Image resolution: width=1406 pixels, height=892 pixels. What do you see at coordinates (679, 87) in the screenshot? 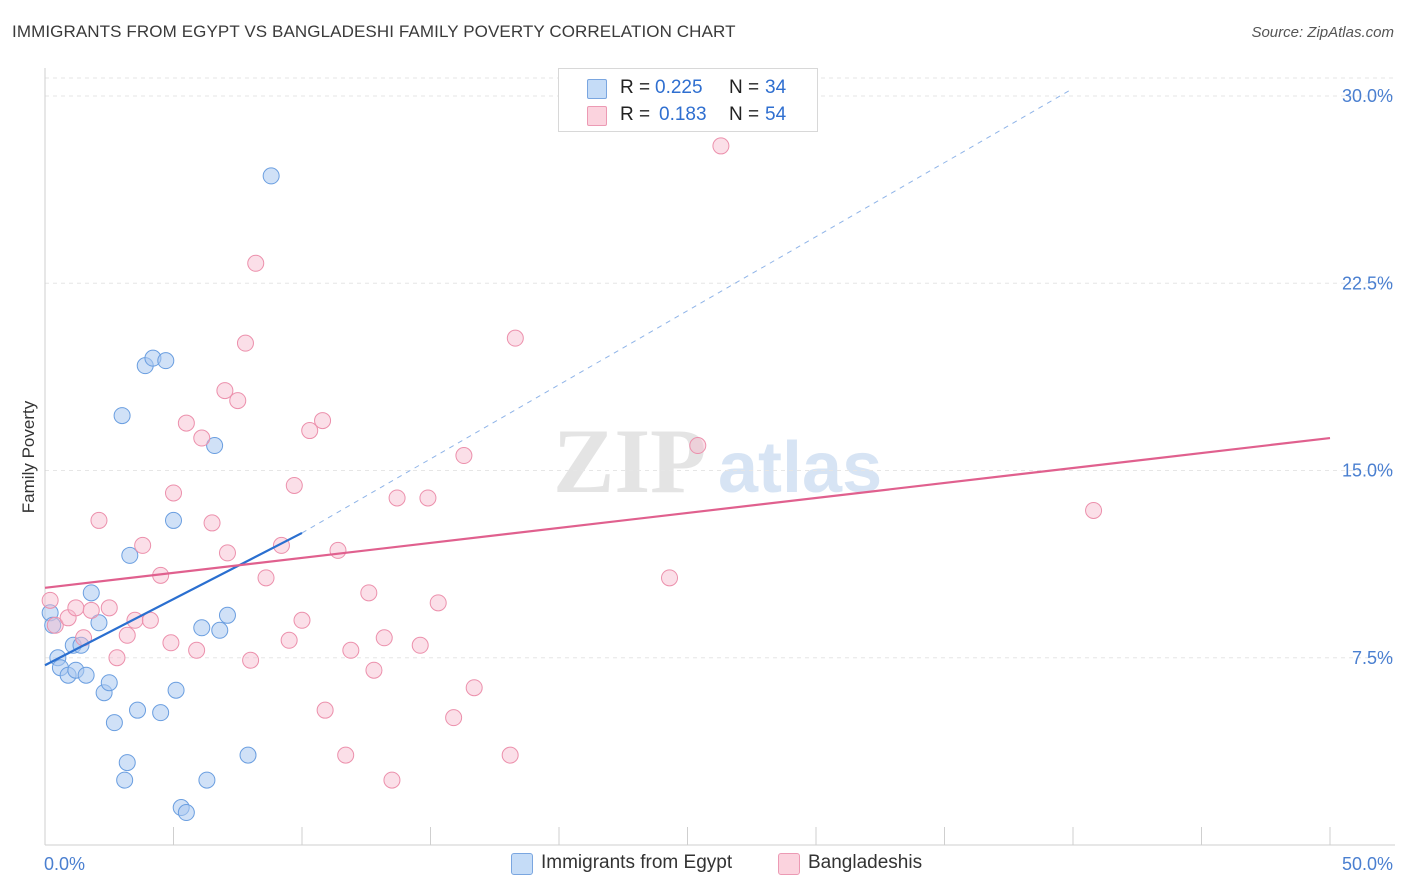
I see `legend-r-value: 0.225` at bounding box center [679, 87].